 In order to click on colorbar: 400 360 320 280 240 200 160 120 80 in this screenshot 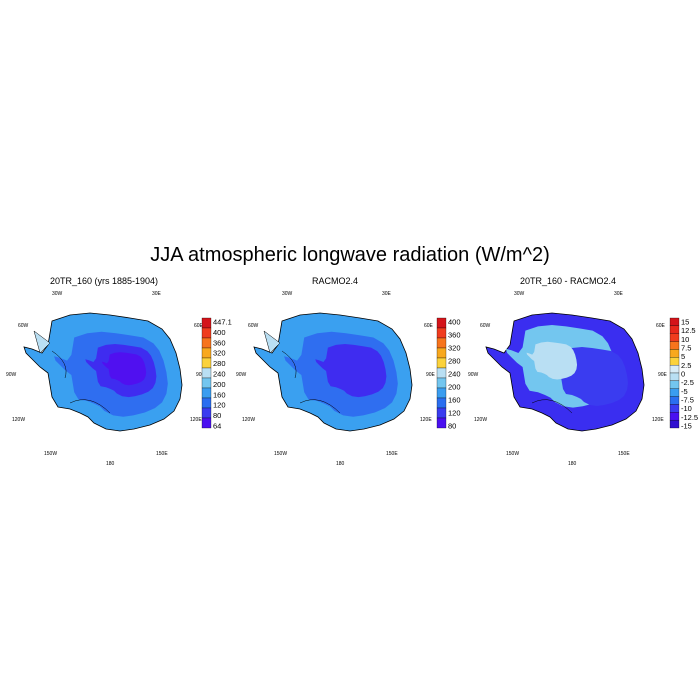, I will do `click(448, 374)`.